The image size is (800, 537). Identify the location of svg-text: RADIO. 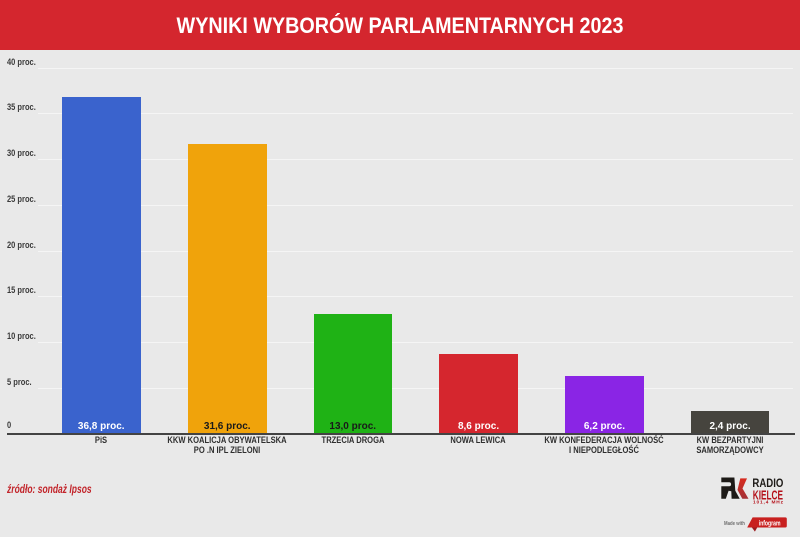
(767, 483).